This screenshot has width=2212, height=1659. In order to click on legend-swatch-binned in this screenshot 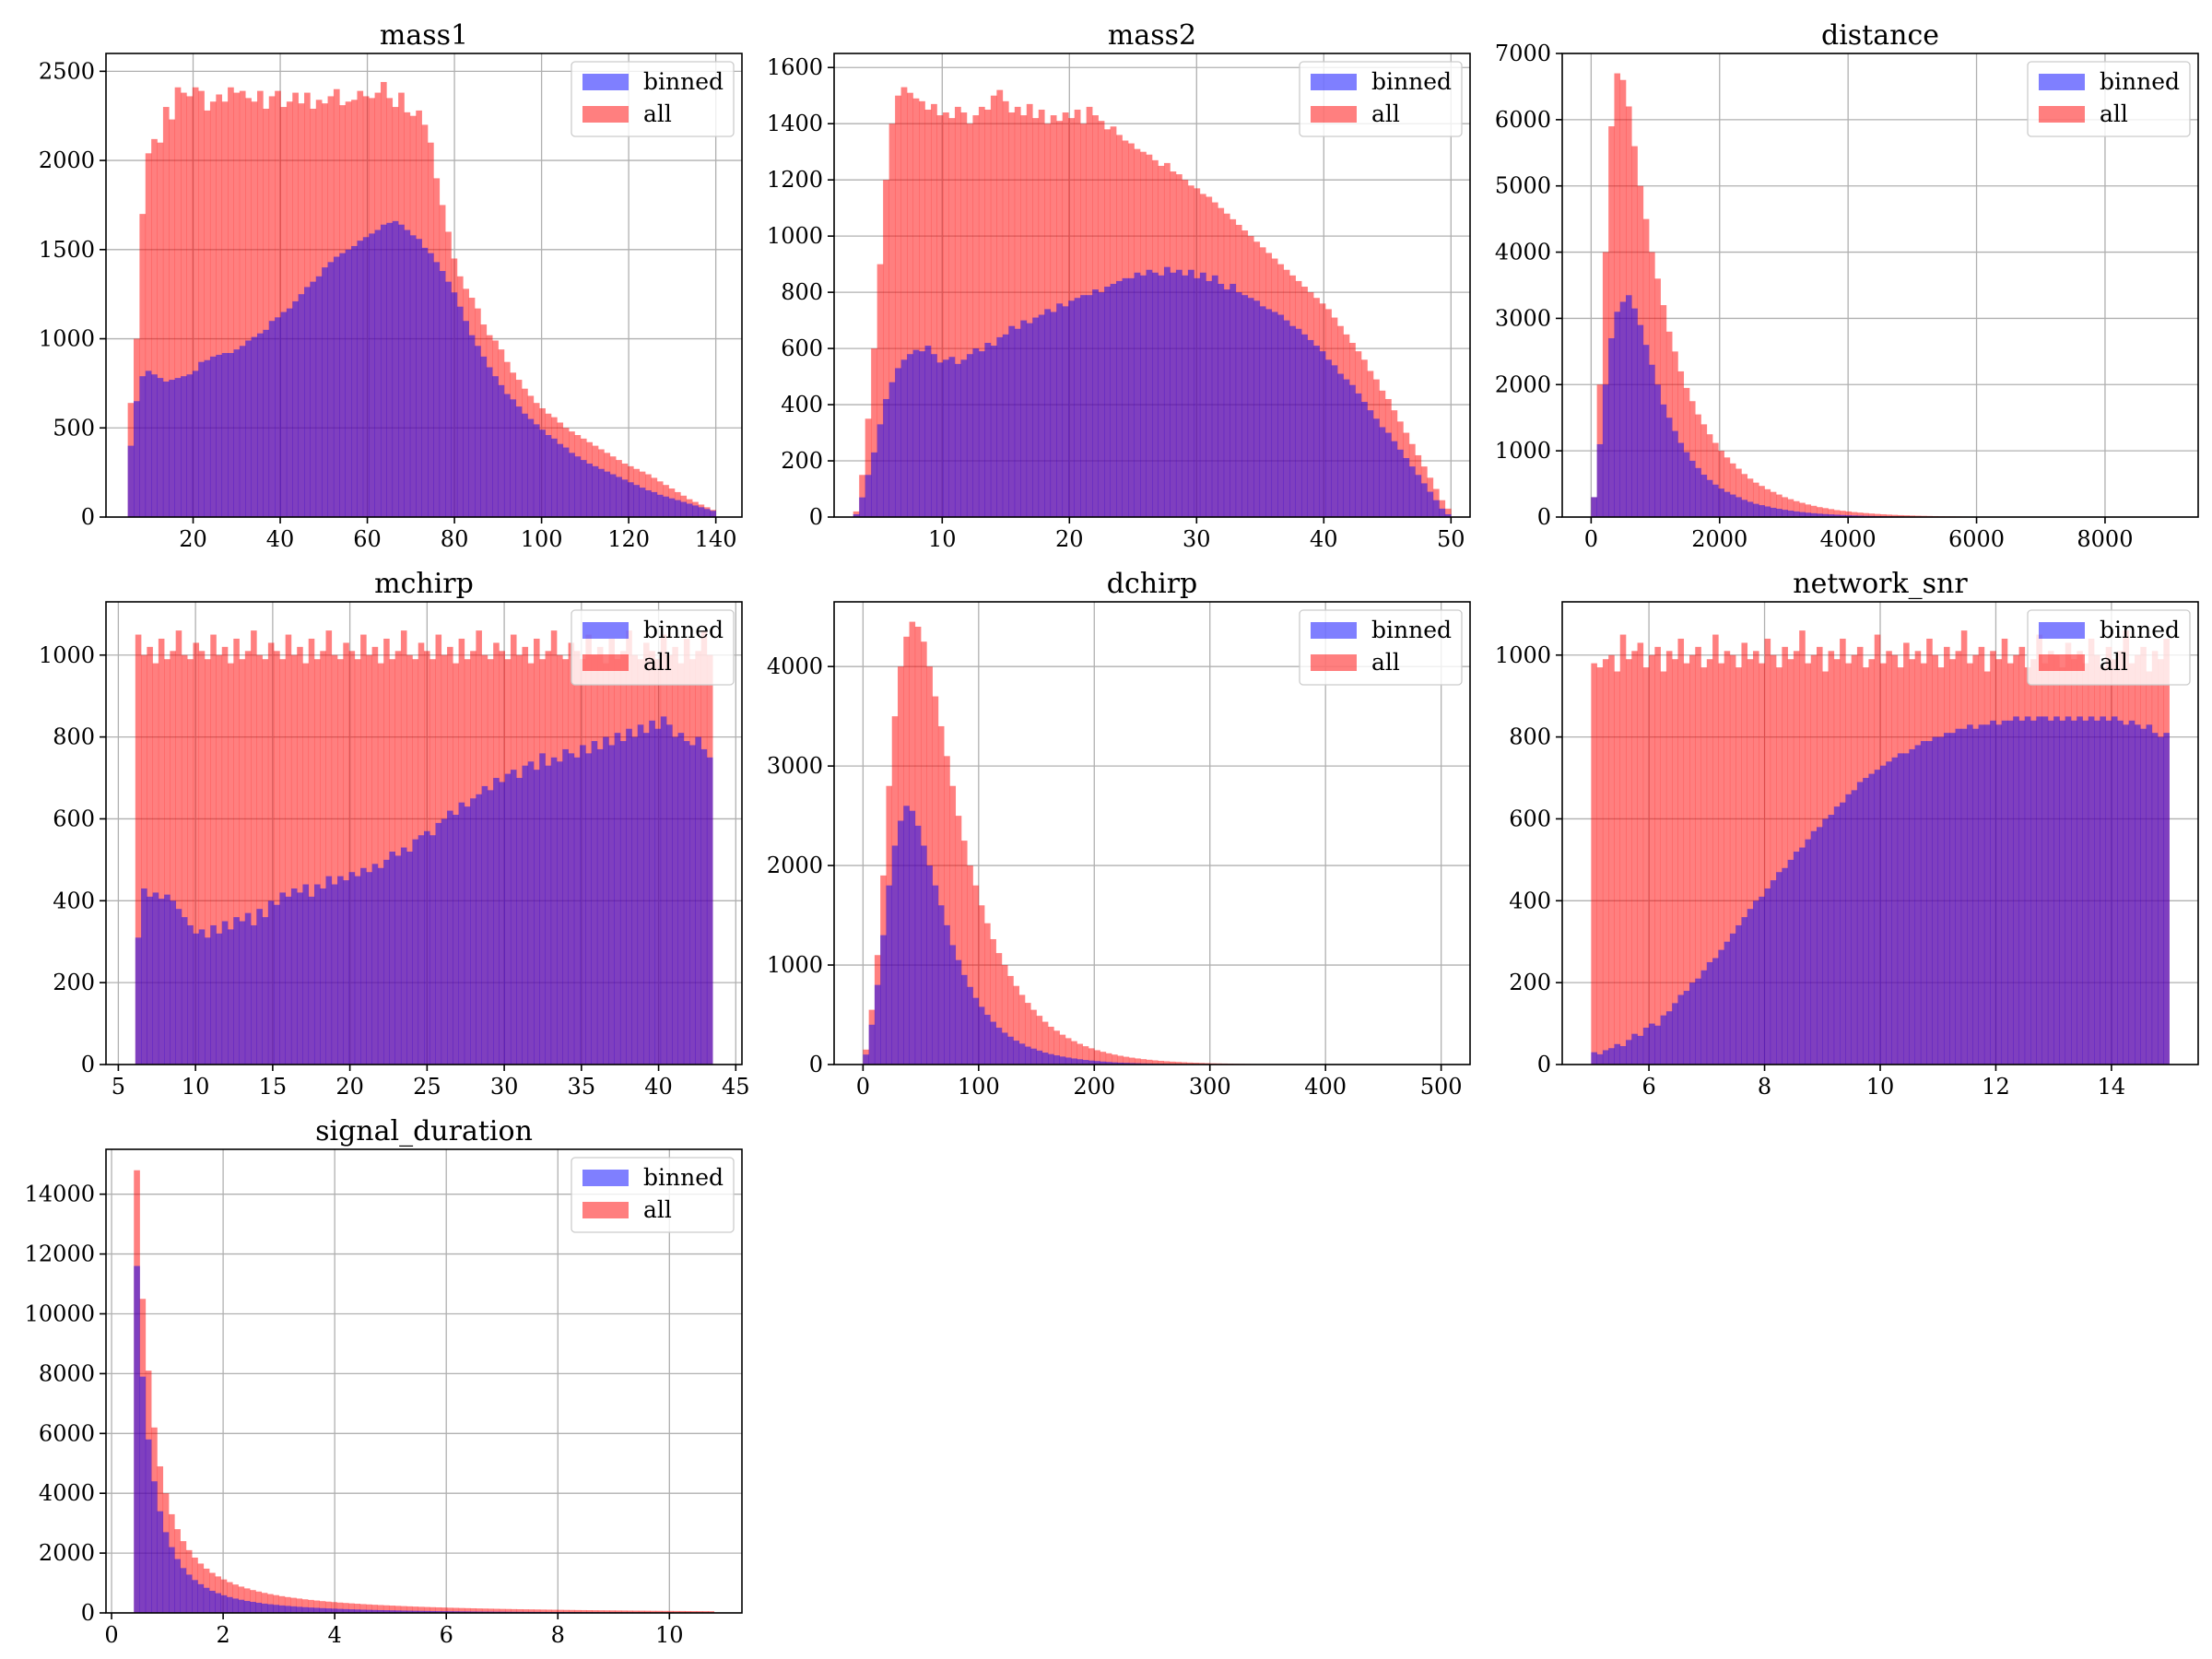, I will do `click(1334, 630)`.